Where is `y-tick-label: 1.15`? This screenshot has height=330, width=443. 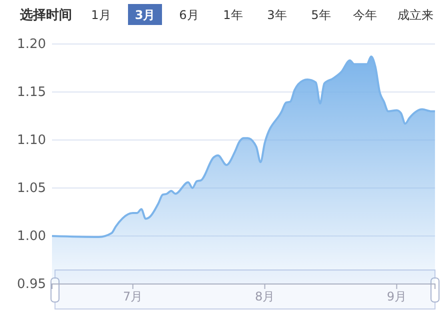 y-tick-label: 1.15 is located at coordinates (31, 92).